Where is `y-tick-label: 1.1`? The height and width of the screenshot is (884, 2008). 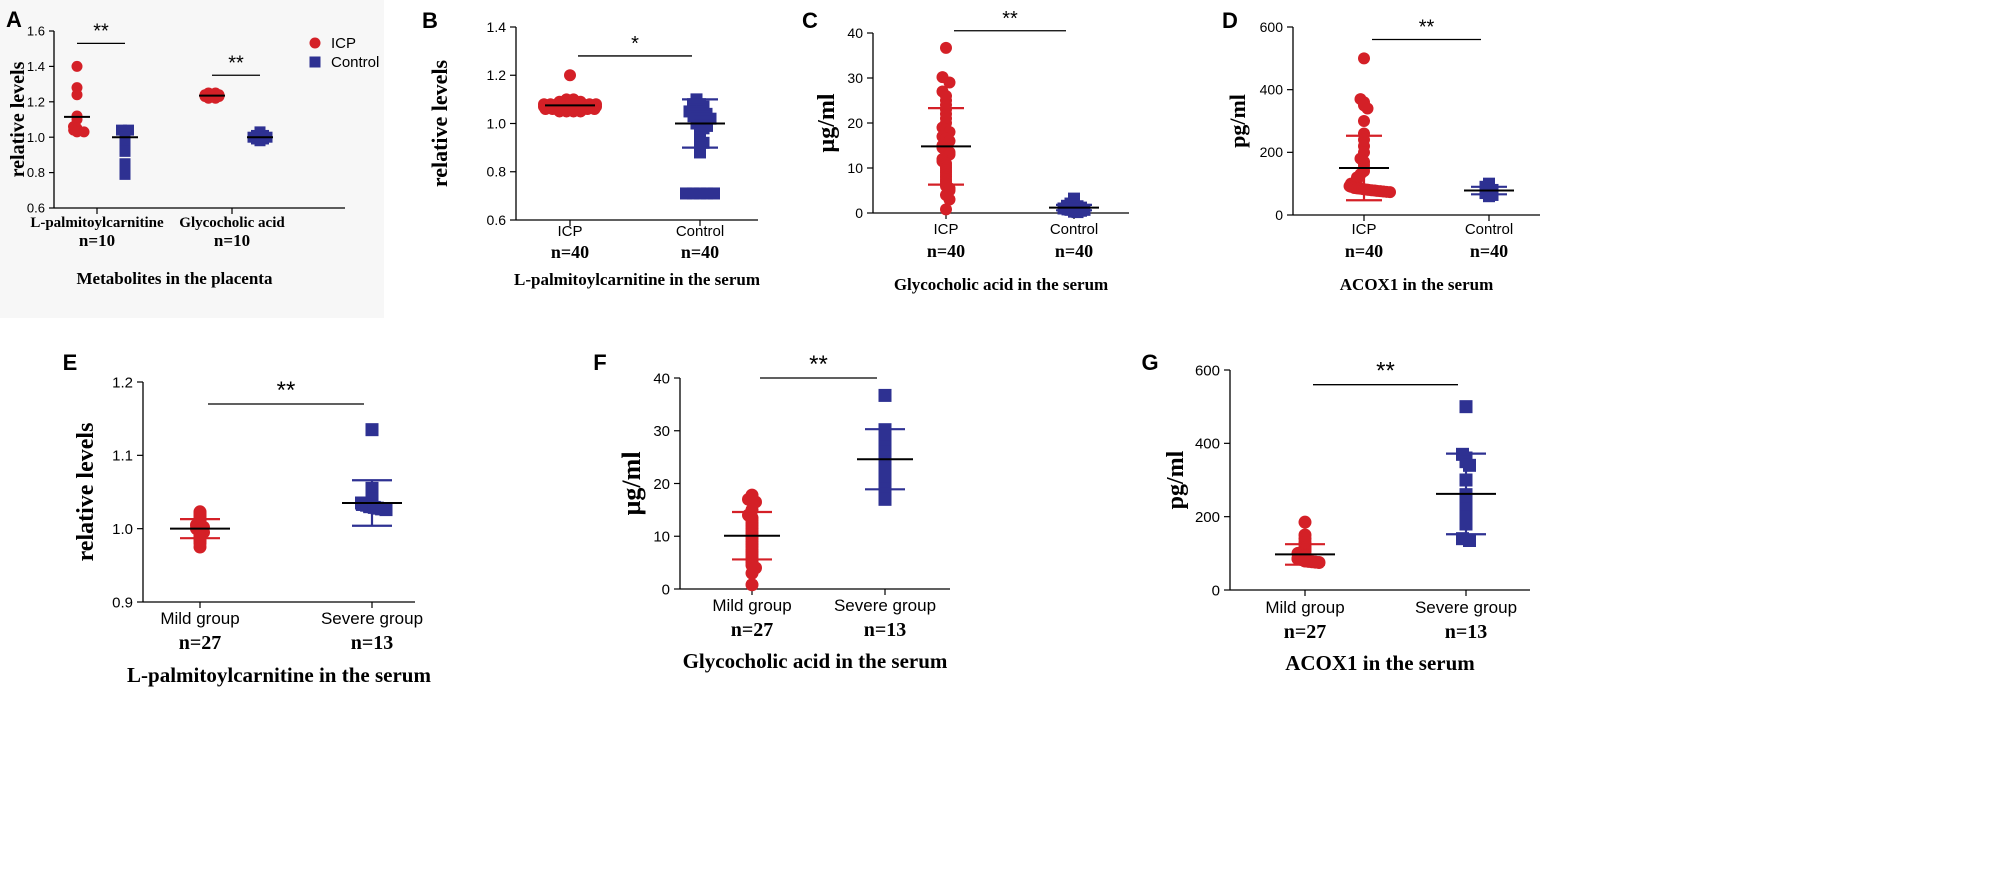
y-tick-label: 1.1 is located at coordinates (122, 456).